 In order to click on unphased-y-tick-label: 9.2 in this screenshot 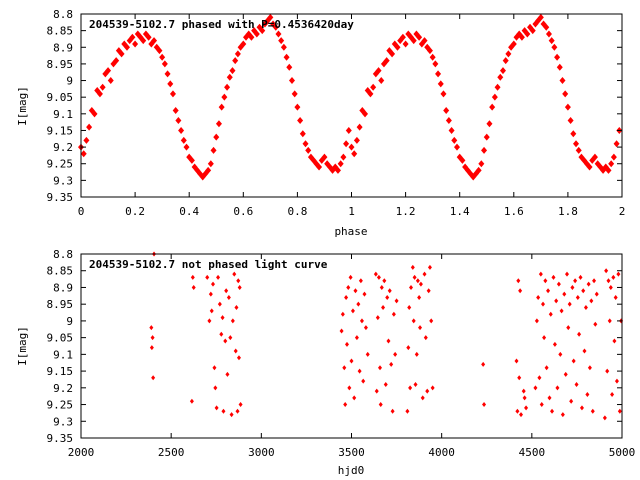, I will do `click(63, 388)`.